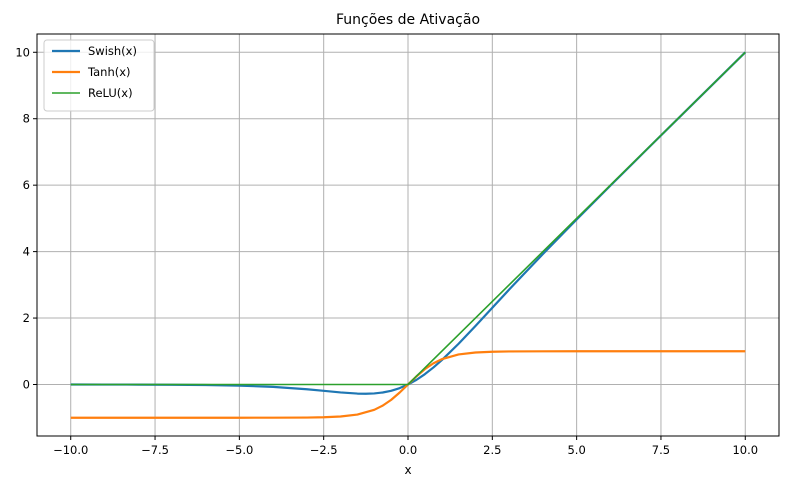 This screenshot has height=490, width=790. Describe the element at coordinates (26, 218) in the screenshot. I see `y-axis: 0 2 4 6 8 10` at that location.